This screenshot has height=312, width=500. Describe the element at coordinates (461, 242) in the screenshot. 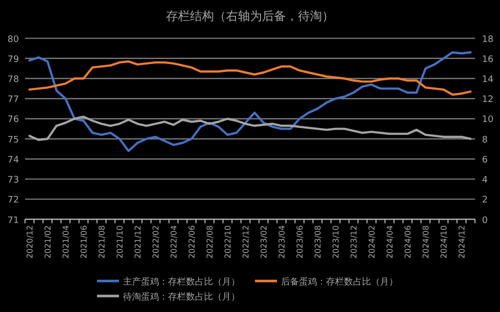

I see `x-tick-label: 2024/12` at that location.